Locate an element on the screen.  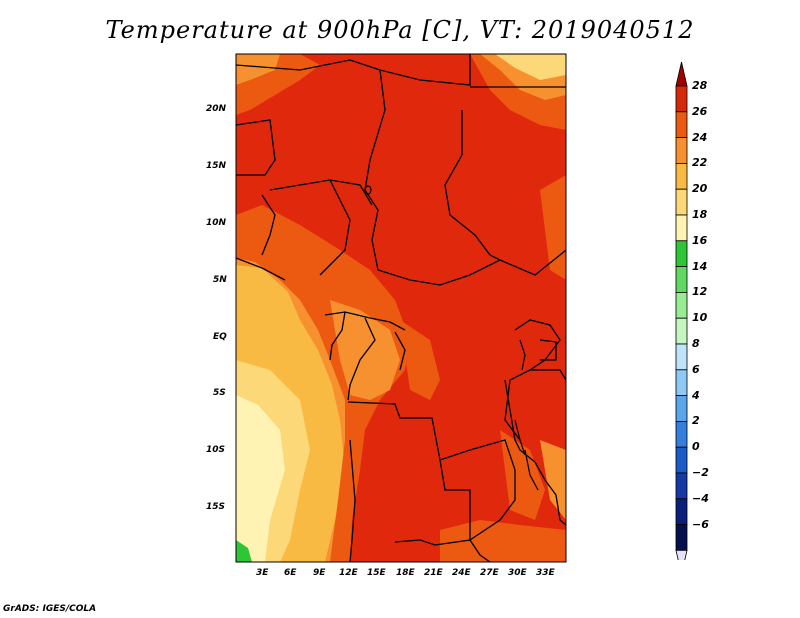
colorbar-label: 18 is located at coordinates (700, 214).